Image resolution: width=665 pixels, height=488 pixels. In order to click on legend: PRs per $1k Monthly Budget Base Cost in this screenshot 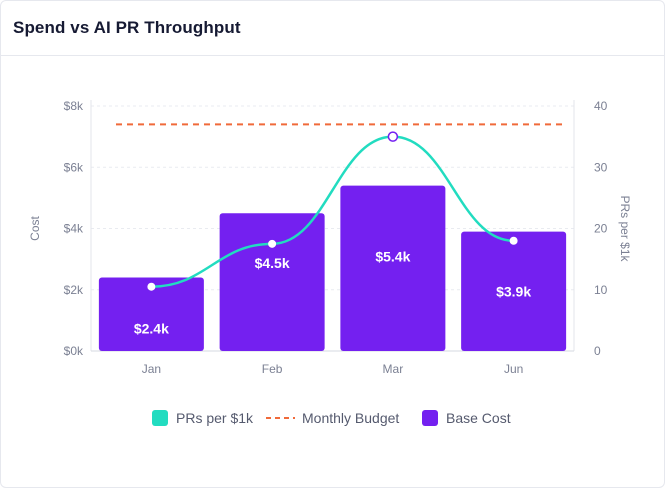, I will do `click(331, 418)`.